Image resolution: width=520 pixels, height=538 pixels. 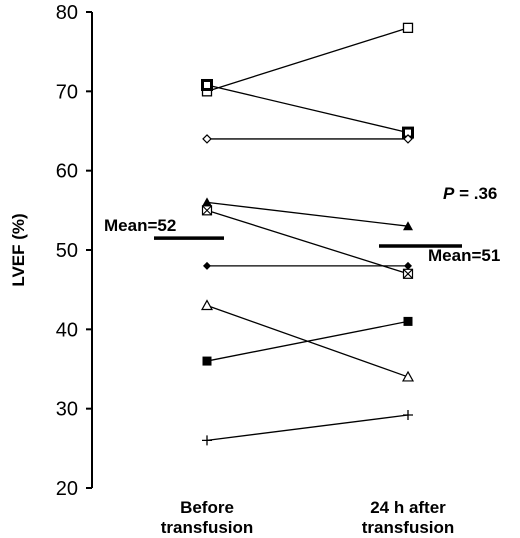 I want to click on category-label: 24 h after, so click(x=408, y=507).